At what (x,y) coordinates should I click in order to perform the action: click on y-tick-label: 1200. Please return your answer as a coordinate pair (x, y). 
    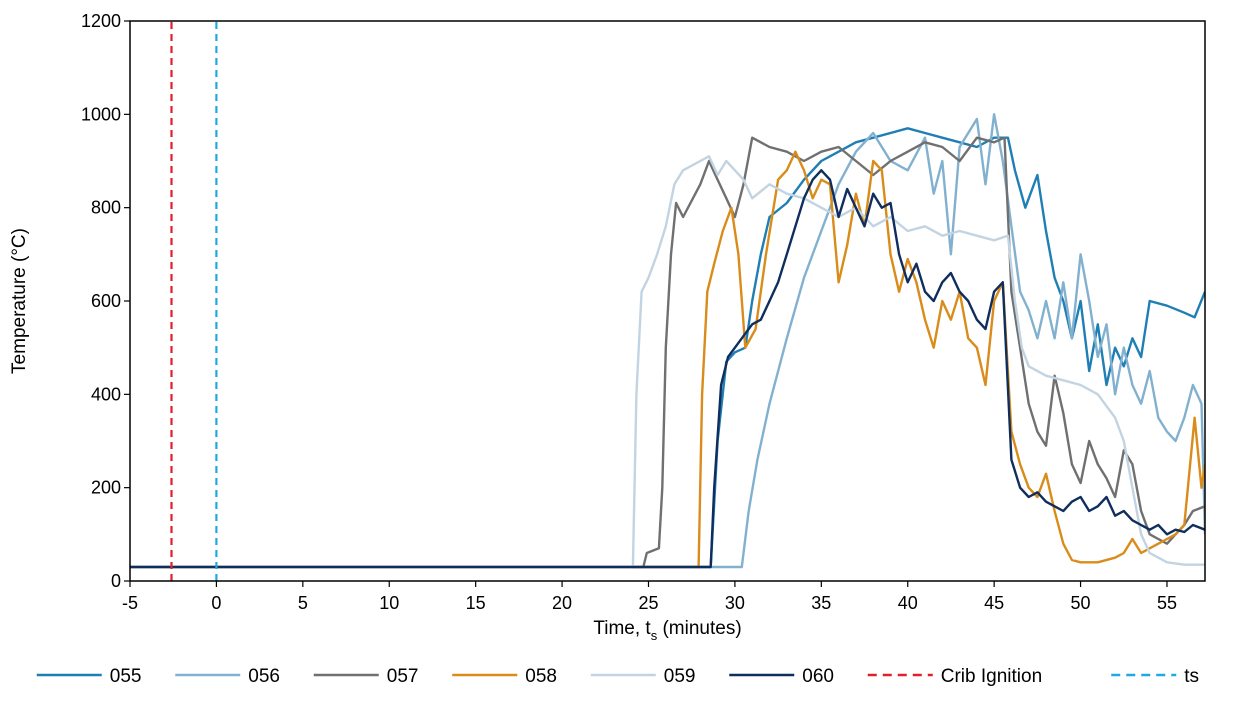
    Looking at the image, I should click on (101, 21).